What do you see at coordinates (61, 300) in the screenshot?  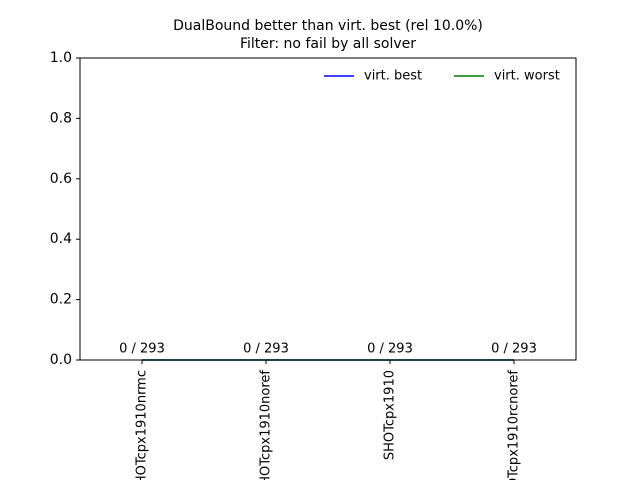 I see `y-tick-label: 0.2` at bounding box center [61, 300].